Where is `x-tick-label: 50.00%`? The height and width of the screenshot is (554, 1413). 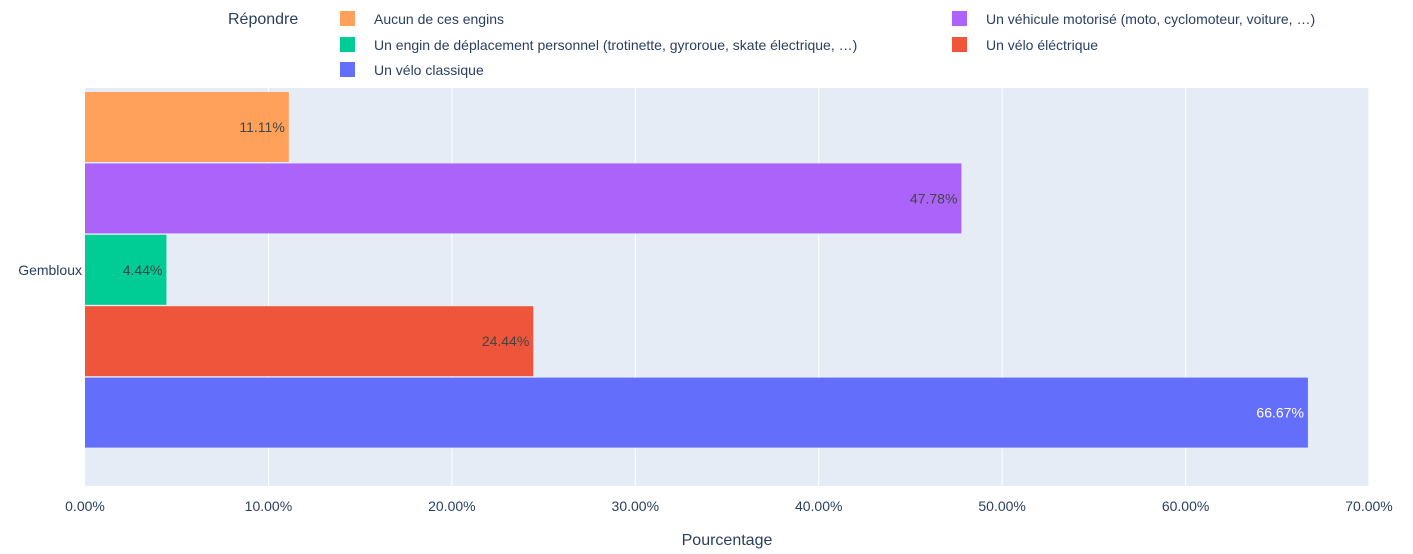 x-tick-label: 50.00% is located at coordinates (1001, 506).